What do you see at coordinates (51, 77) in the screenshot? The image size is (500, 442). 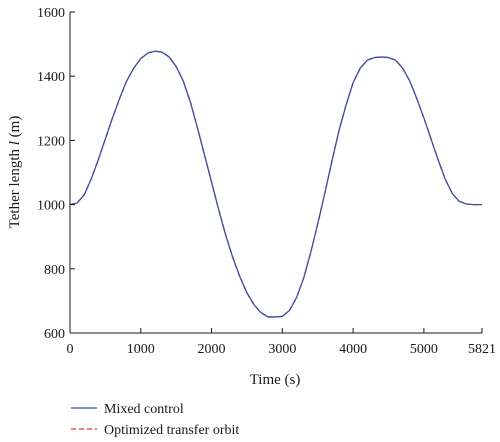 I see `y-tick-label: 1400` at bounding box center [51, 77].